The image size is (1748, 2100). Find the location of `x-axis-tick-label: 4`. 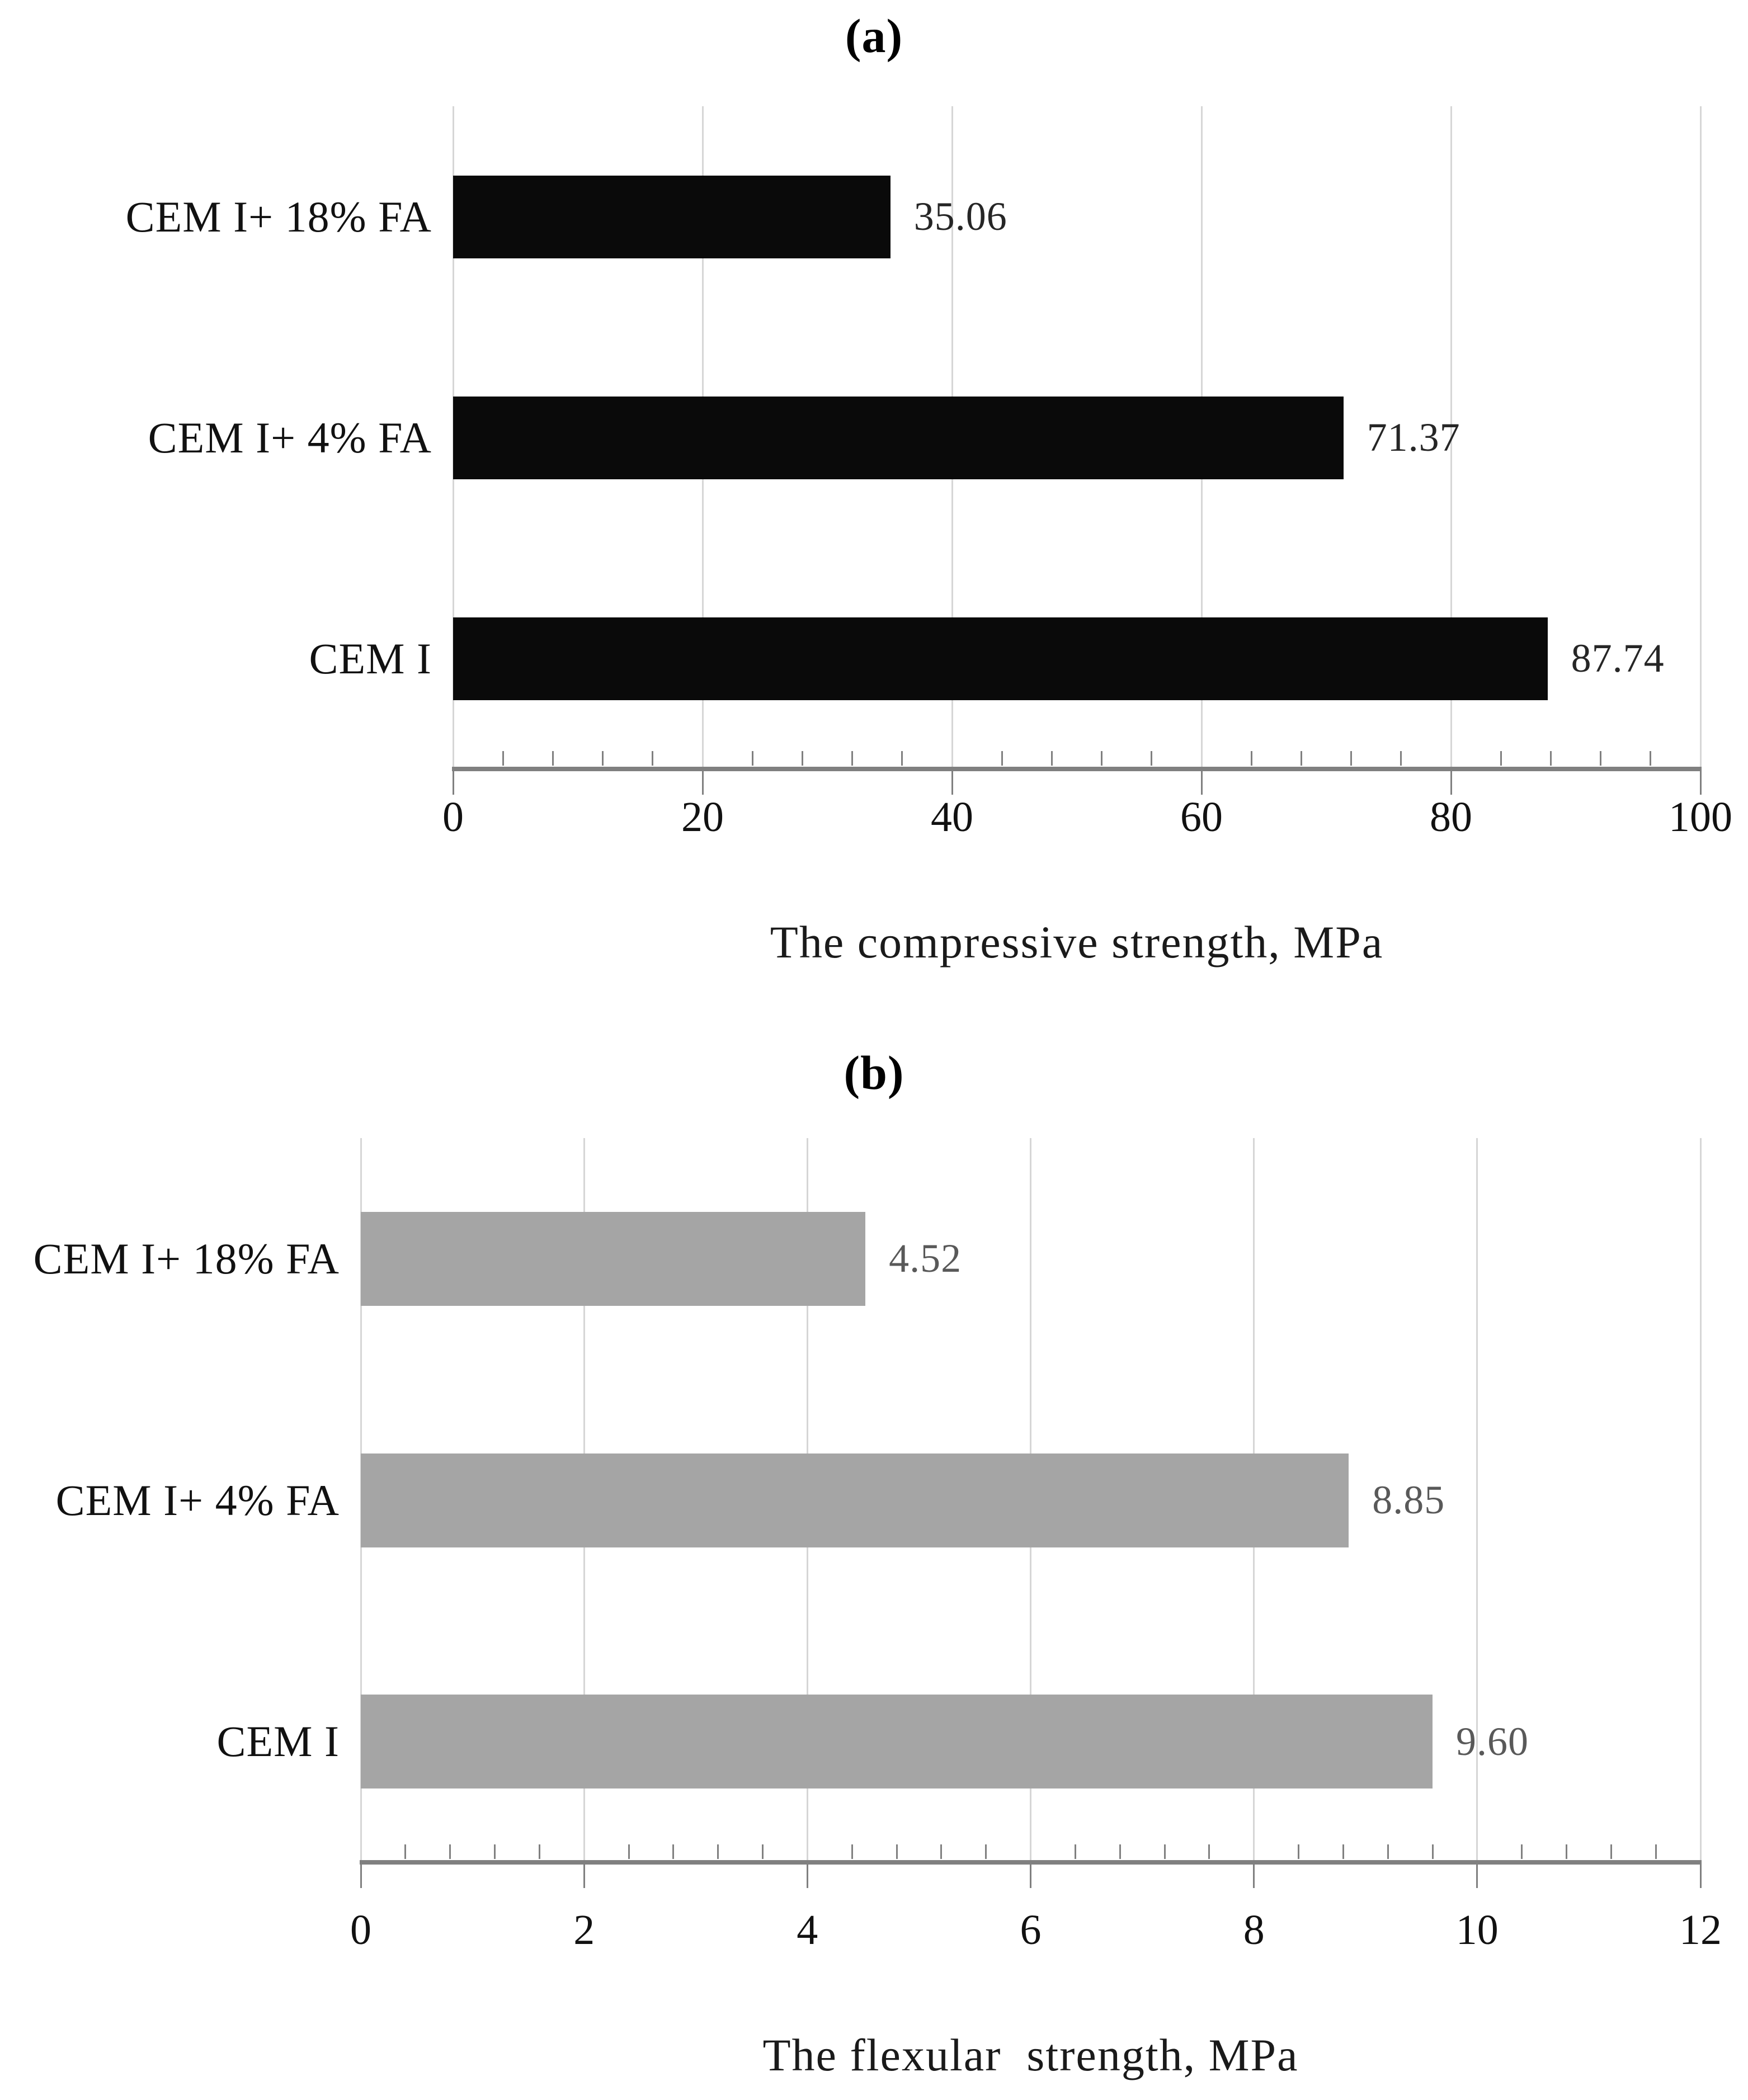

x-axis-tick-label: 4 is located at coordinates (807, 1930).